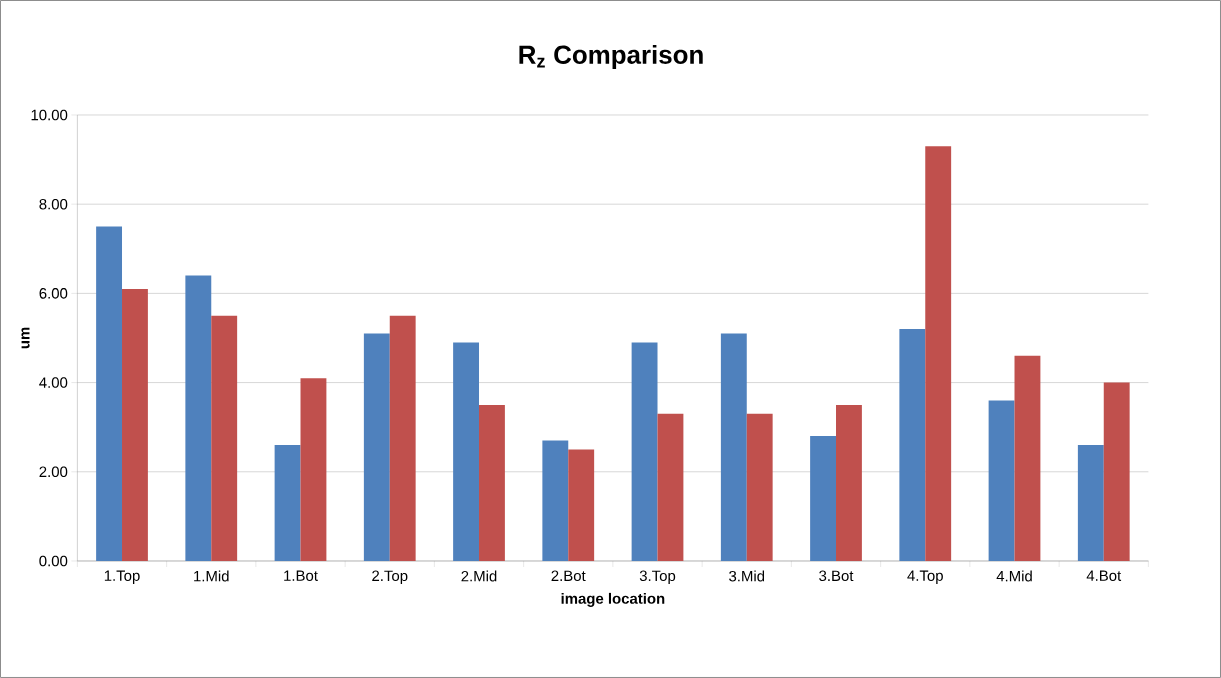 The width and height of the screenshot is (1221, 678). I want to click on x-tick-label: 1.Top, so click(122, 577).